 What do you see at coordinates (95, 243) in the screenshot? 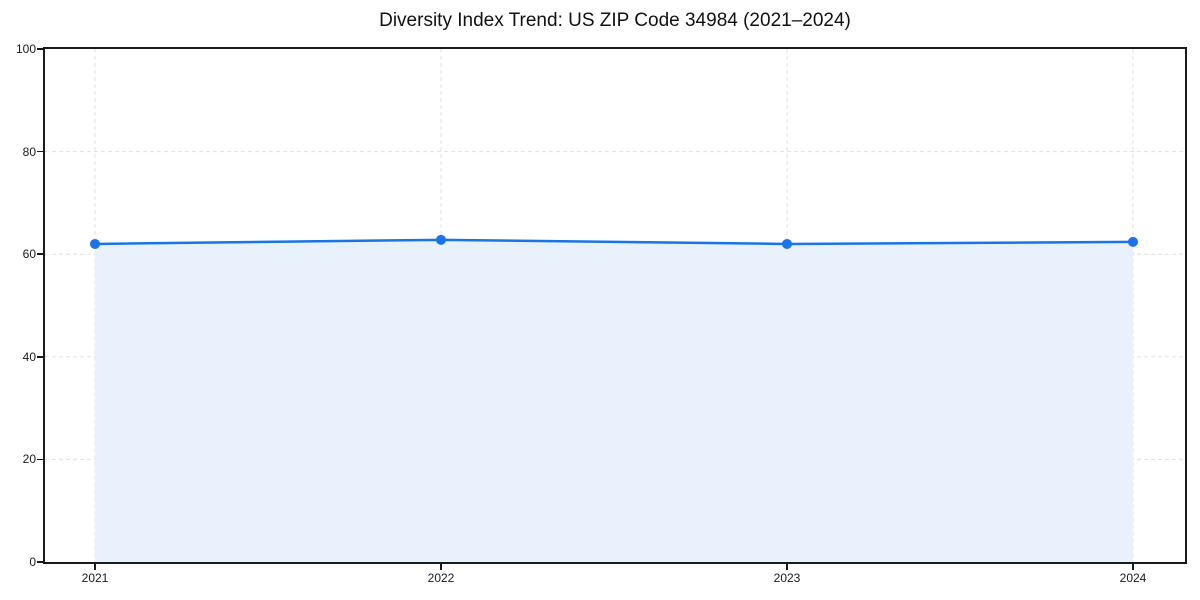
I see `data-point-2021` at bounding box center [95, 243].